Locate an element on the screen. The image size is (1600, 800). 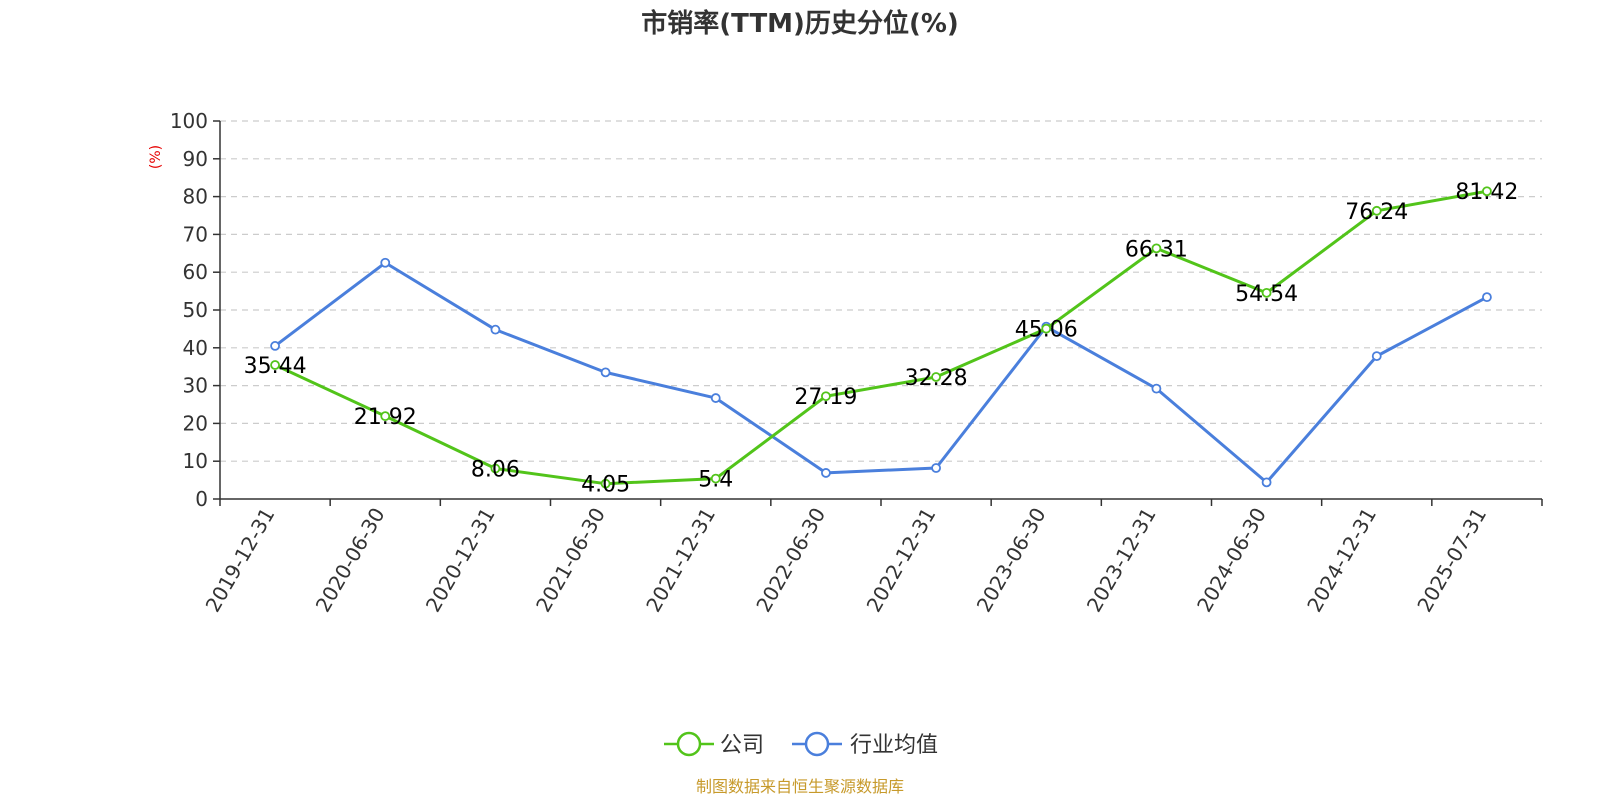
x-tick-label: 2024-12-31 is located at coordinates (1341, 560).